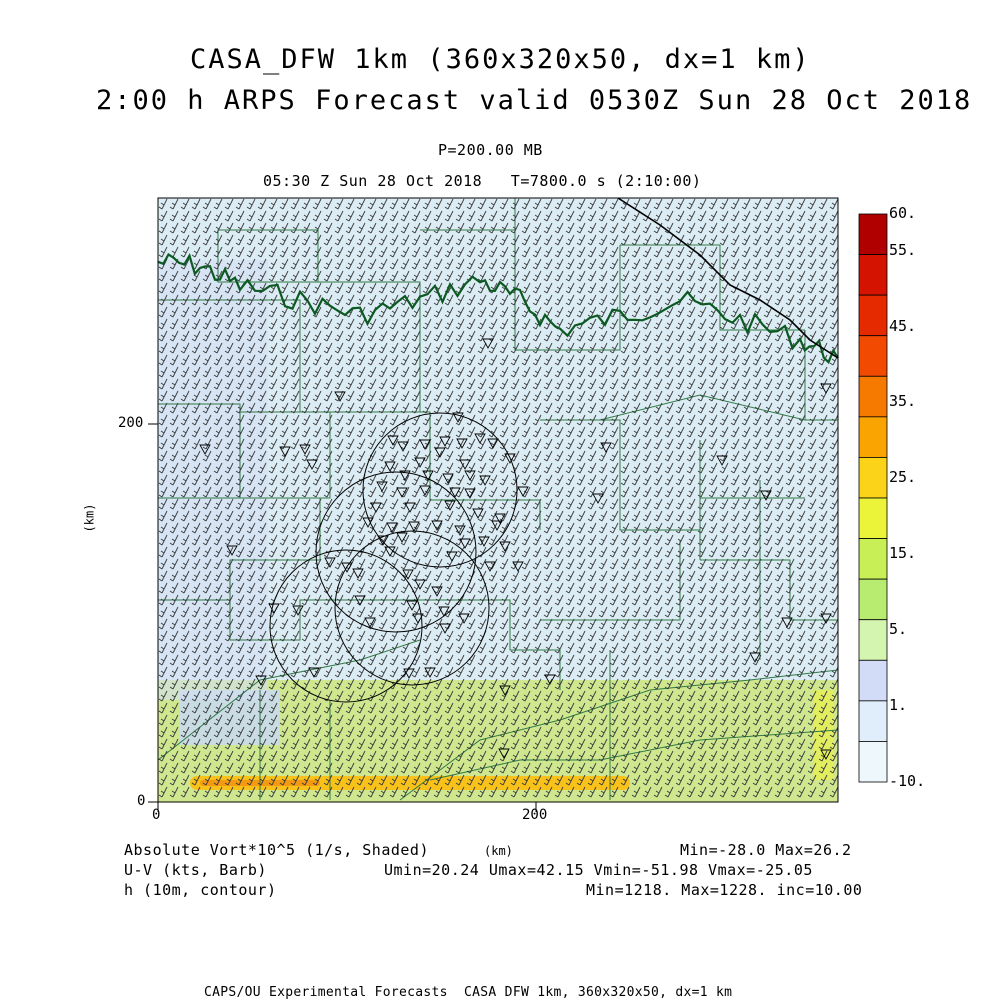 This screenshot has height=1000, width=1000. Describe the element at coordinates (724, 890) in the screenshot. I see `field3-stats: Min=1218. Max=1228. inc=10.00` at that location.